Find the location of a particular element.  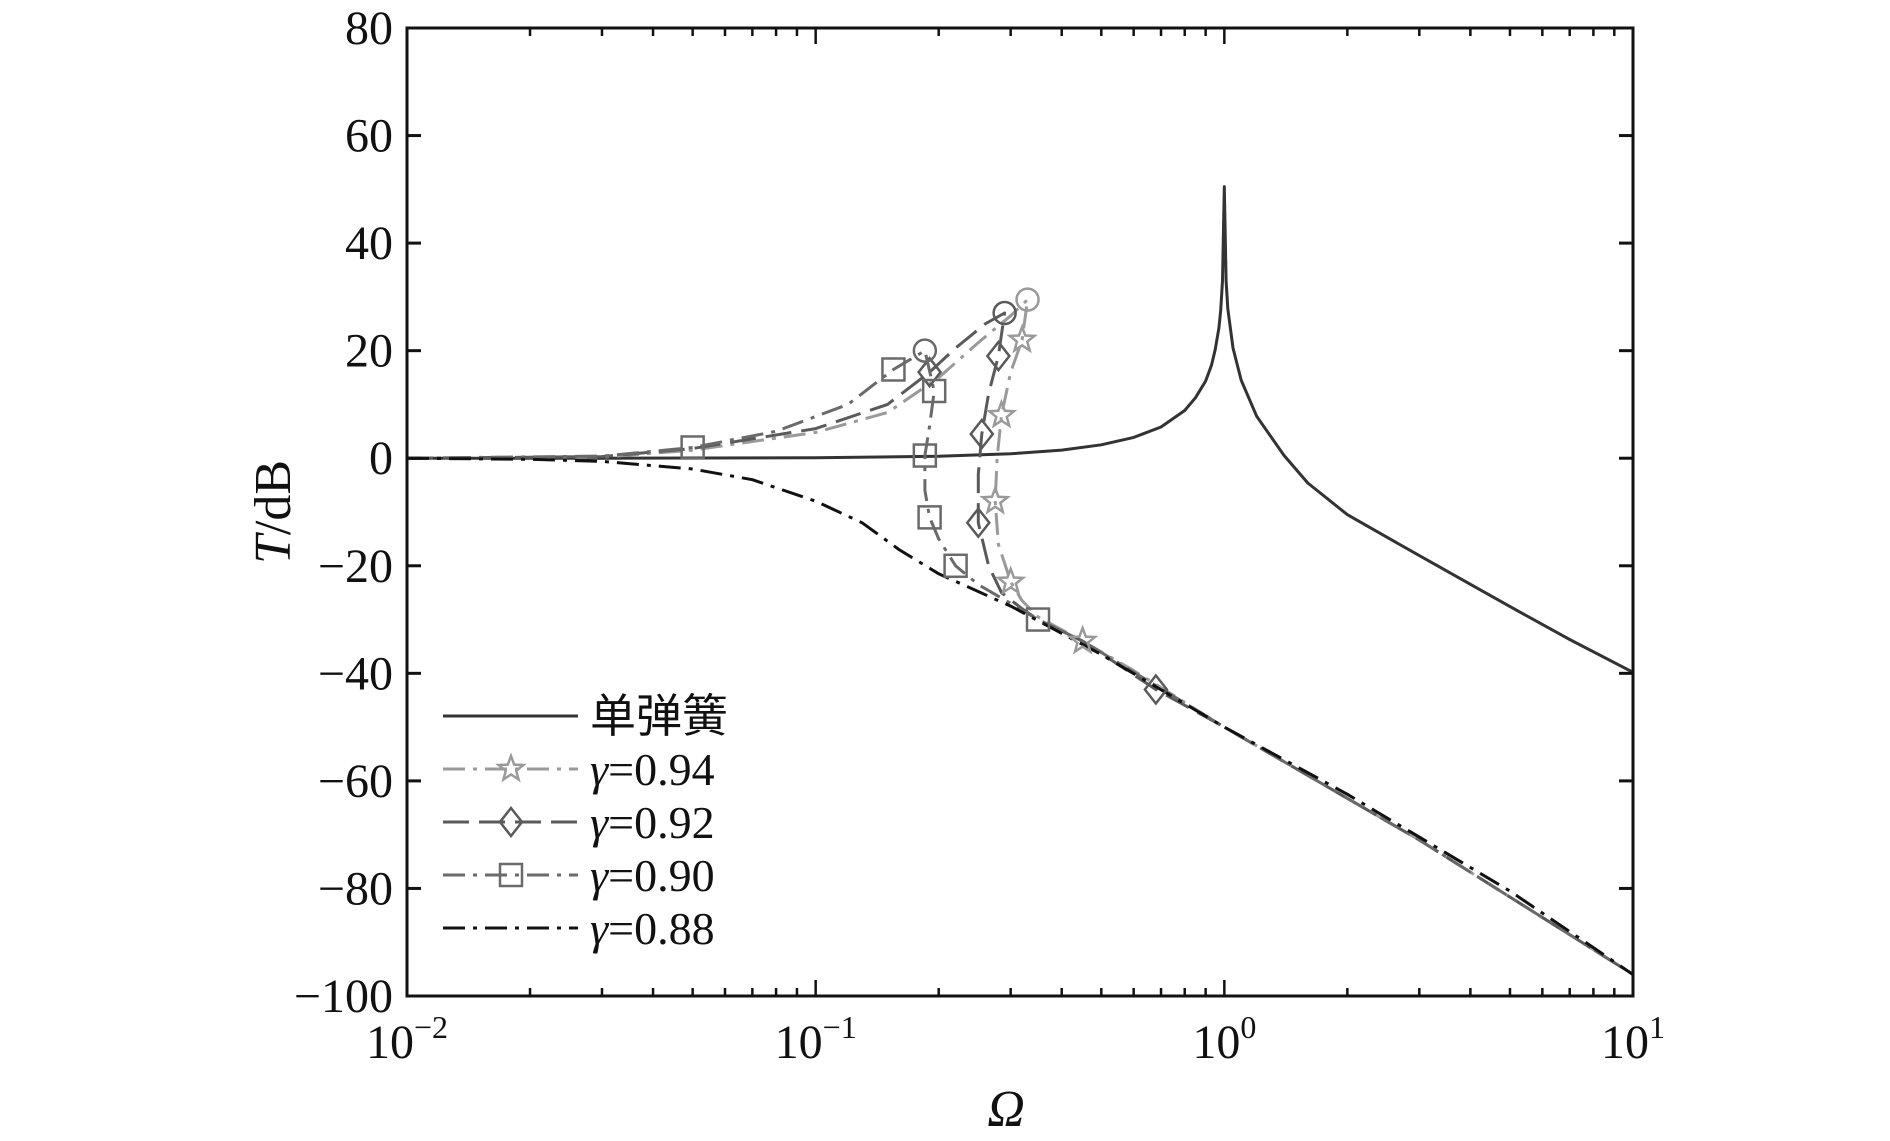

y-axis-symbol: T is located at coordinates (273, 548).